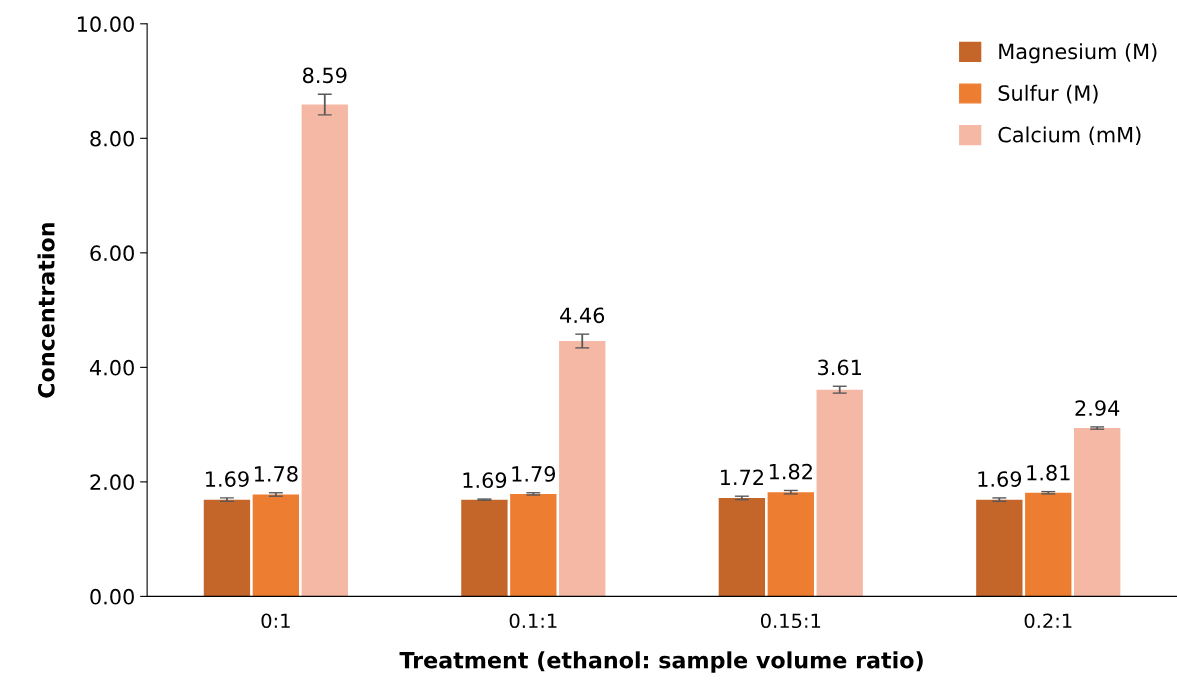 The width and height of the screenshot is (1177, 700). I want to click on y-tick-label: 2.00, so click(112, 482).